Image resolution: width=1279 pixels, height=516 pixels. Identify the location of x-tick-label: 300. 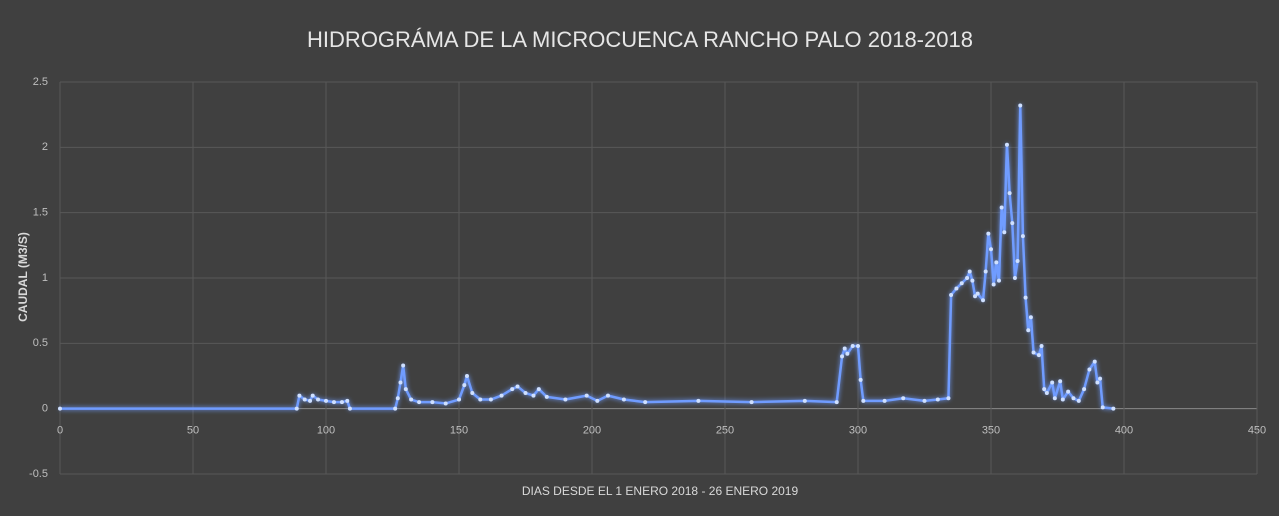
(858, 431).